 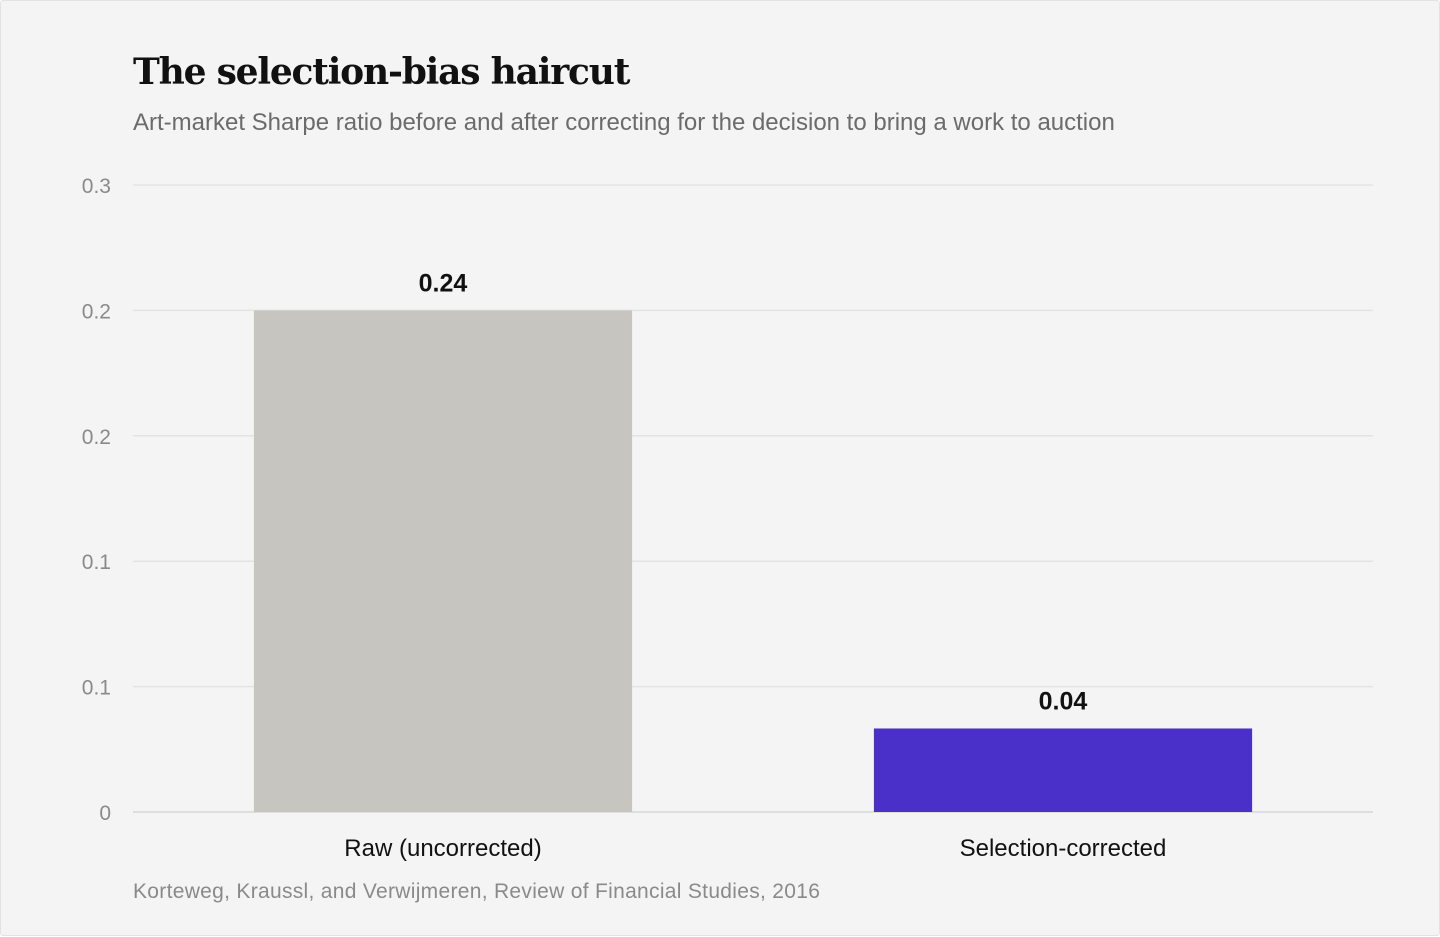 I want to click on x-tick-label: Selection-corrected, so click(x=1063, y=848).